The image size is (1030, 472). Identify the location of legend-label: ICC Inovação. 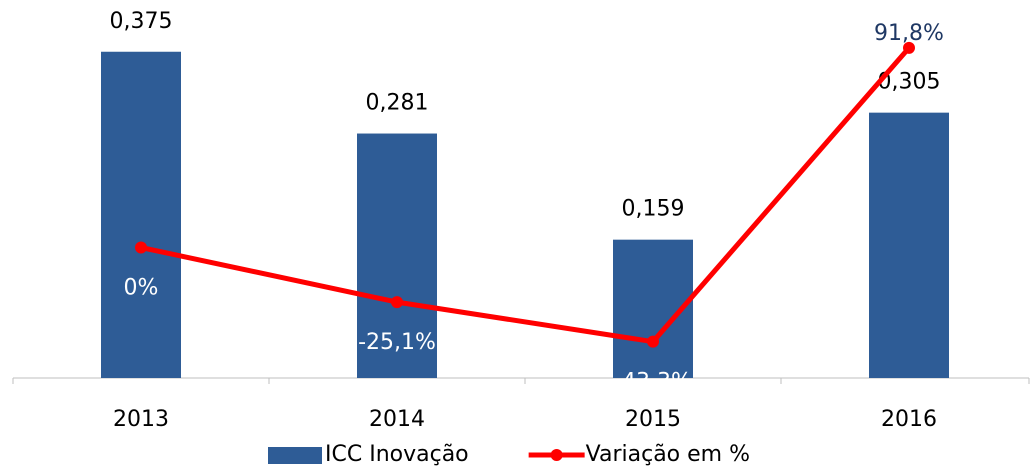
(397, 454).